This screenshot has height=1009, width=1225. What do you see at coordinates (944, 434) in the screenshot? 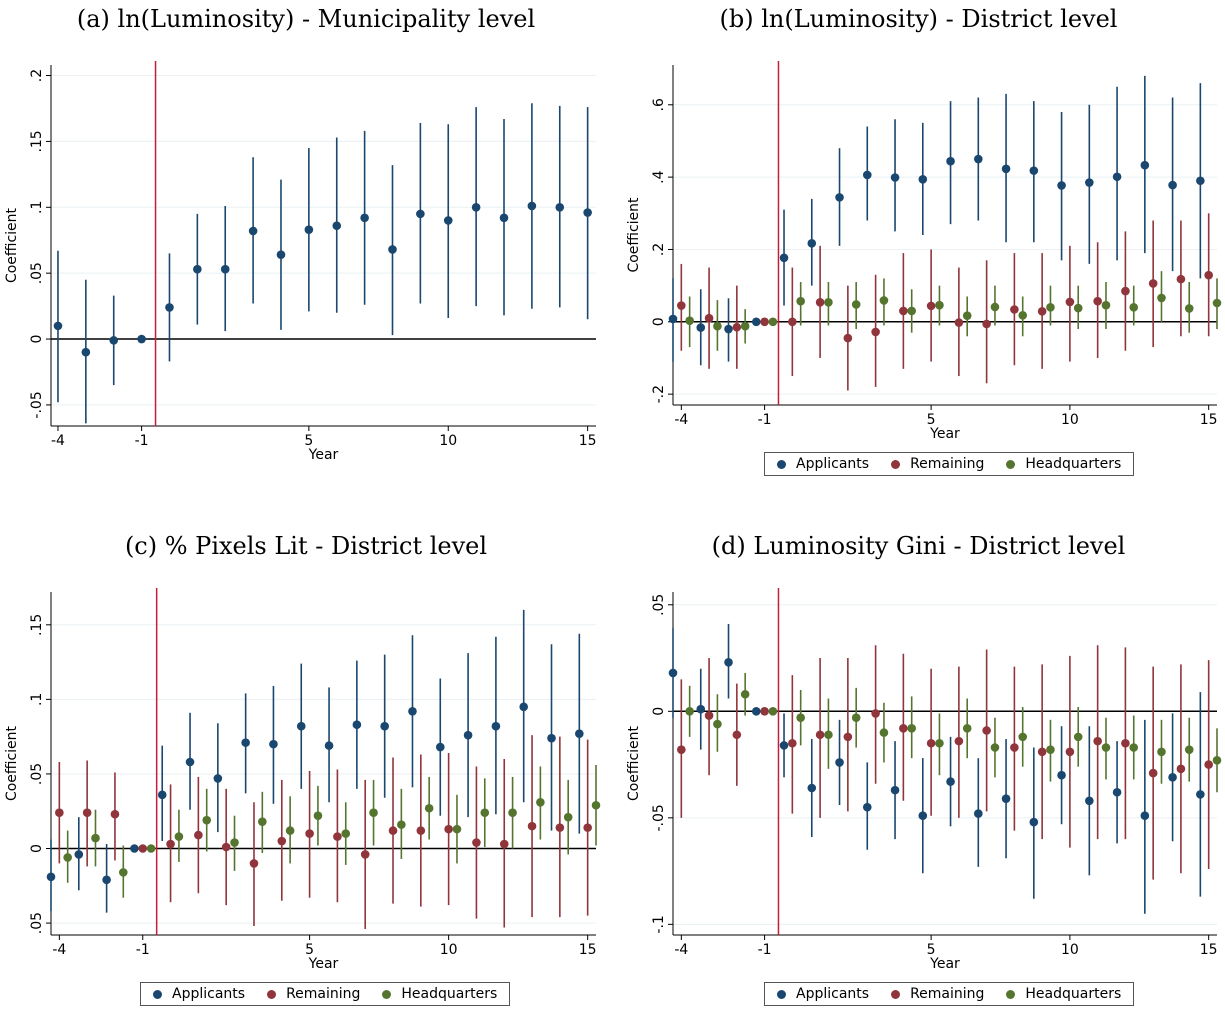
I see `x-axis-label: Year` at bounding box center [944, 434].